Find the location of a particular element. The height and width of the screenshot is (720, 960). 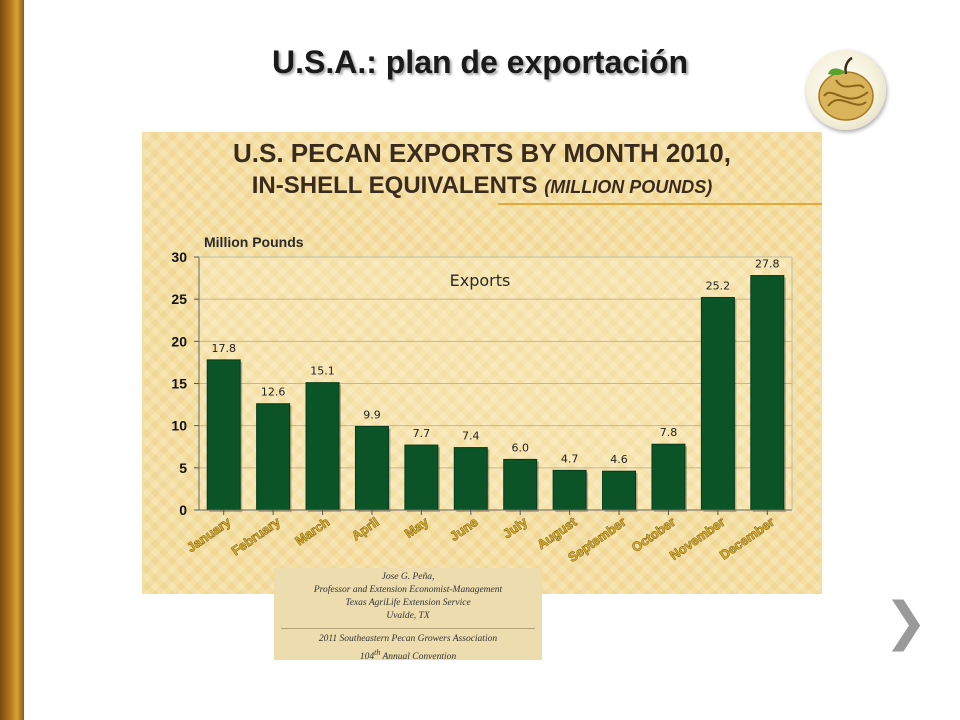

title-accent-rule is located at coordinates (660, 204).